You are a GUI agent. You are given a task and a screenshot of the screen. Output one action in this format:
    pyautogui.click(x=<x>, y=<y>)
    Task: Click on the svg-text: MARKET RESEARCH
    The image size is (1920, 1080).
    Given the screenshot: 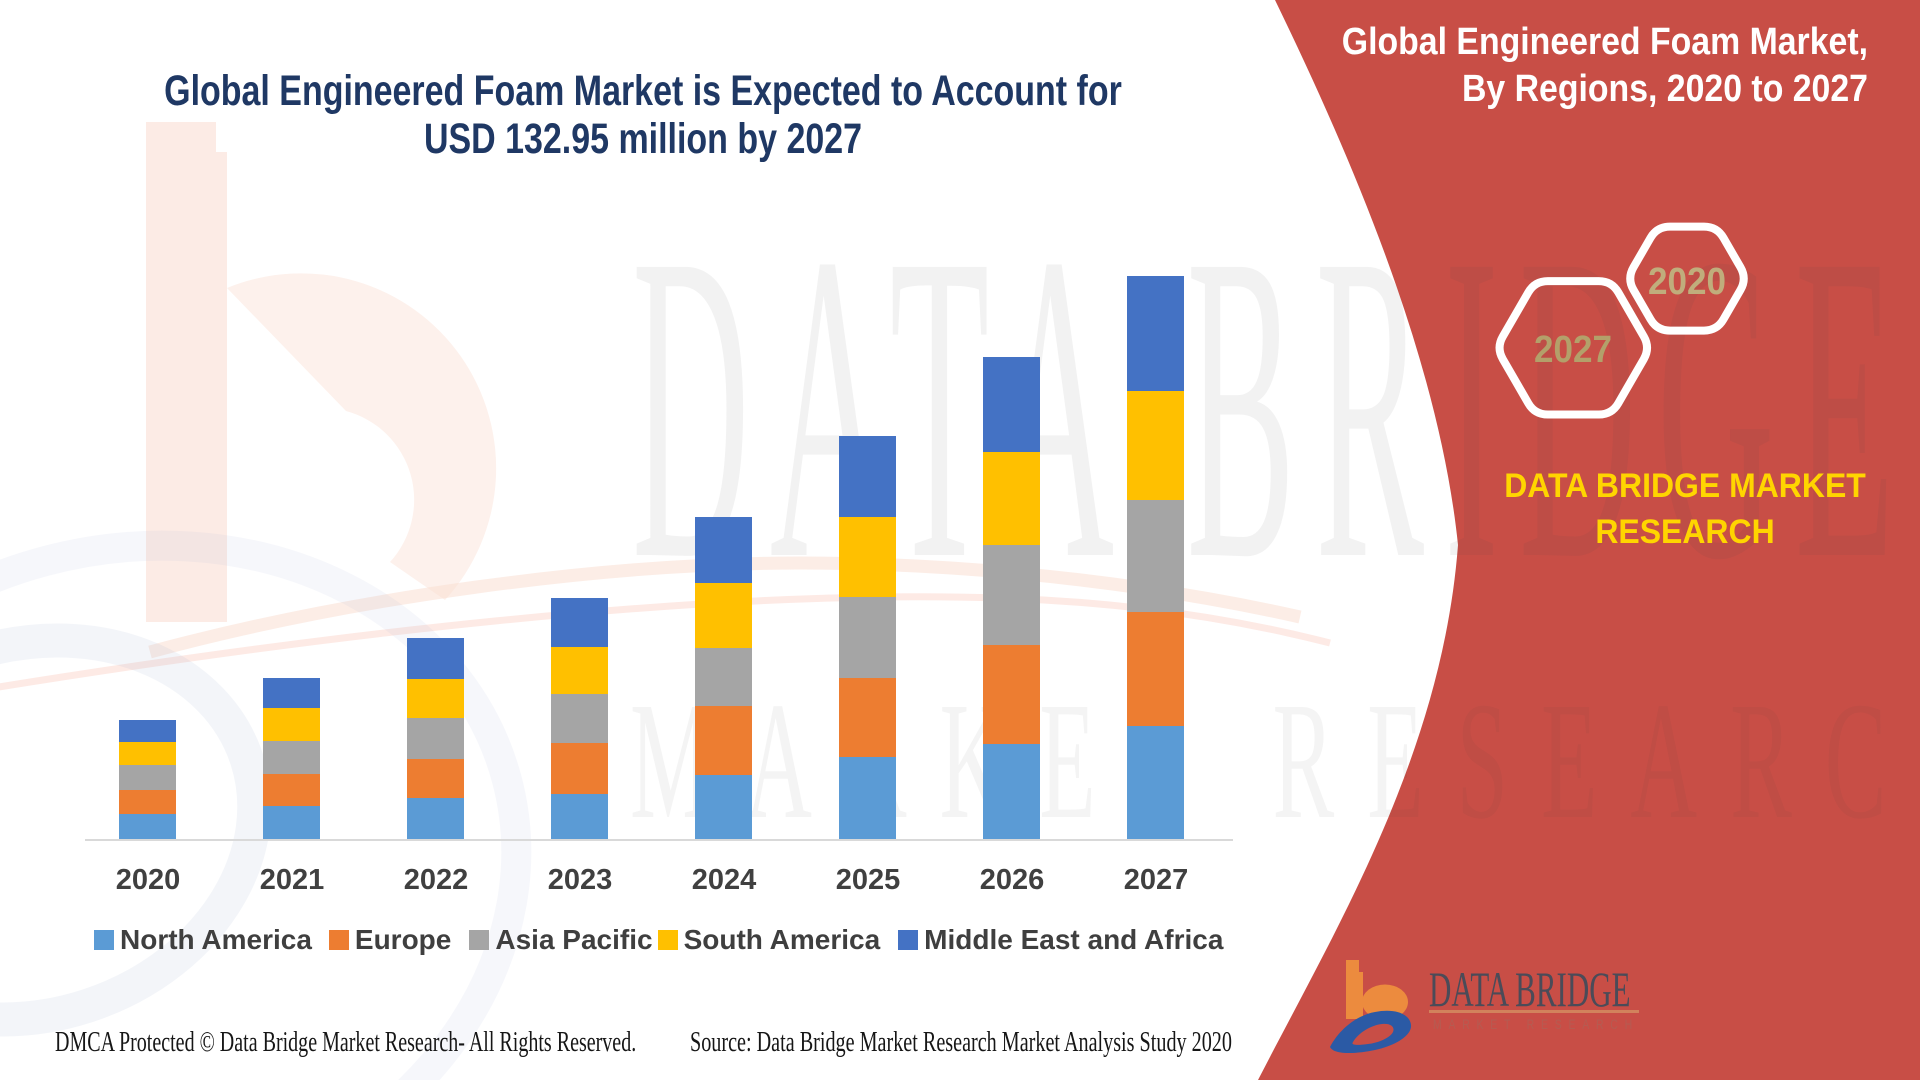 What is the action you would take?
    pyautogui.click(x=1536, y=1025)
    